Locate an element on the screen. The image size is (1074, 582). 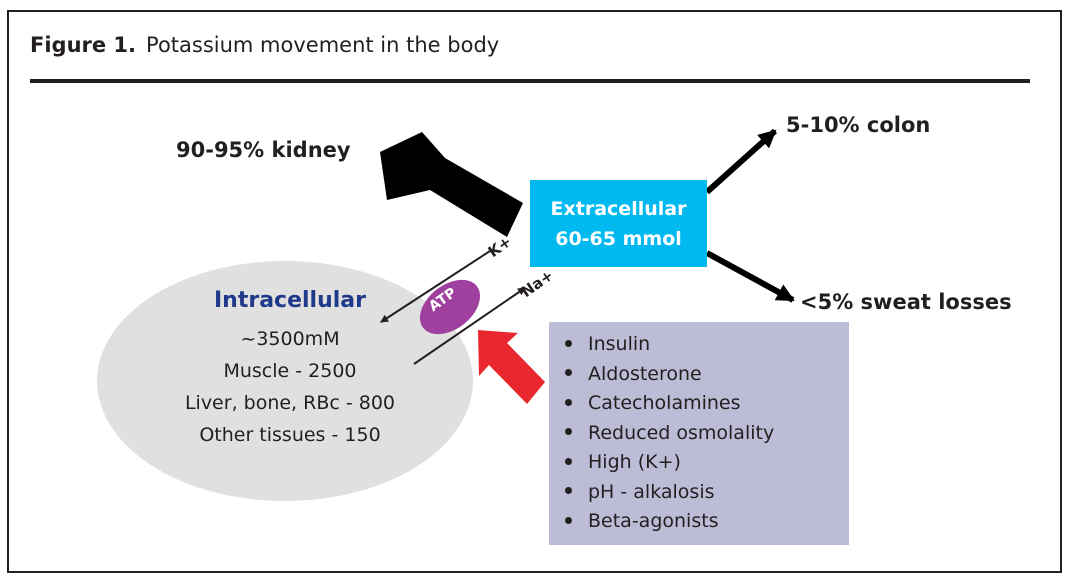
regulator-item: Catecholamines is located at coordinates (705, 404).